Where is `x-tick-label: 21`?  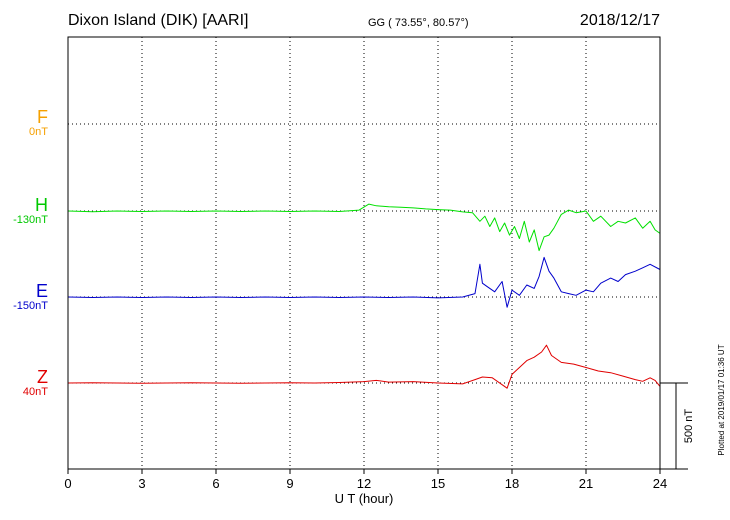
x-tick-label: 21 is located at coordinates (586, 483).